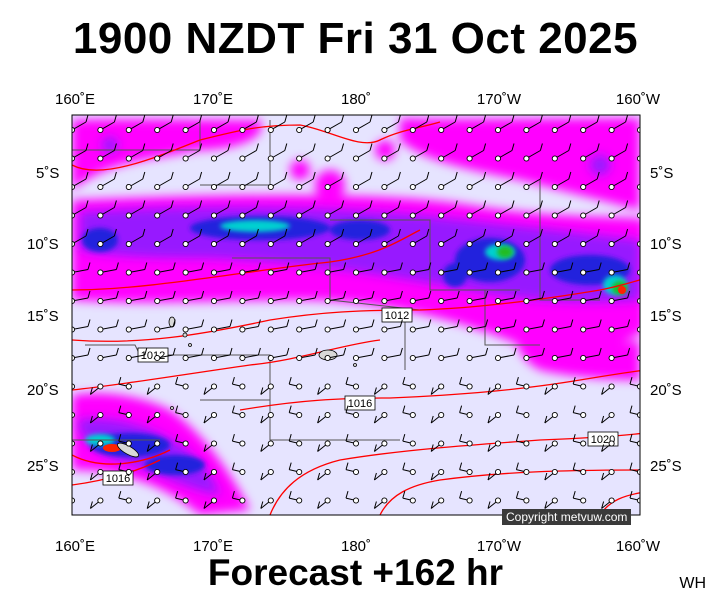 The height and width of the screenshot is (600, 711). Describe the element at coordinates (499, 99) in the screenshot. I see `lon-label-top-170w: 170˚W` at that location.